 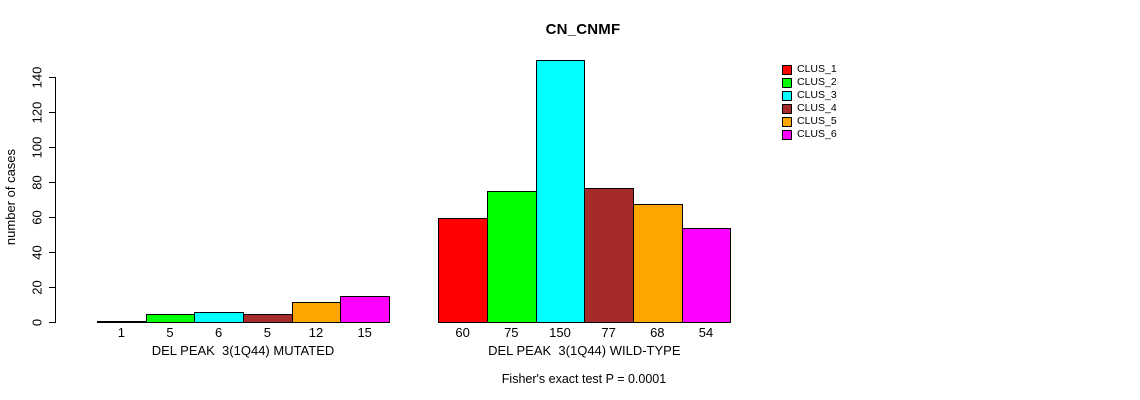 I want to click on legend-item: CLUS_5, so click(x=809, y=121).